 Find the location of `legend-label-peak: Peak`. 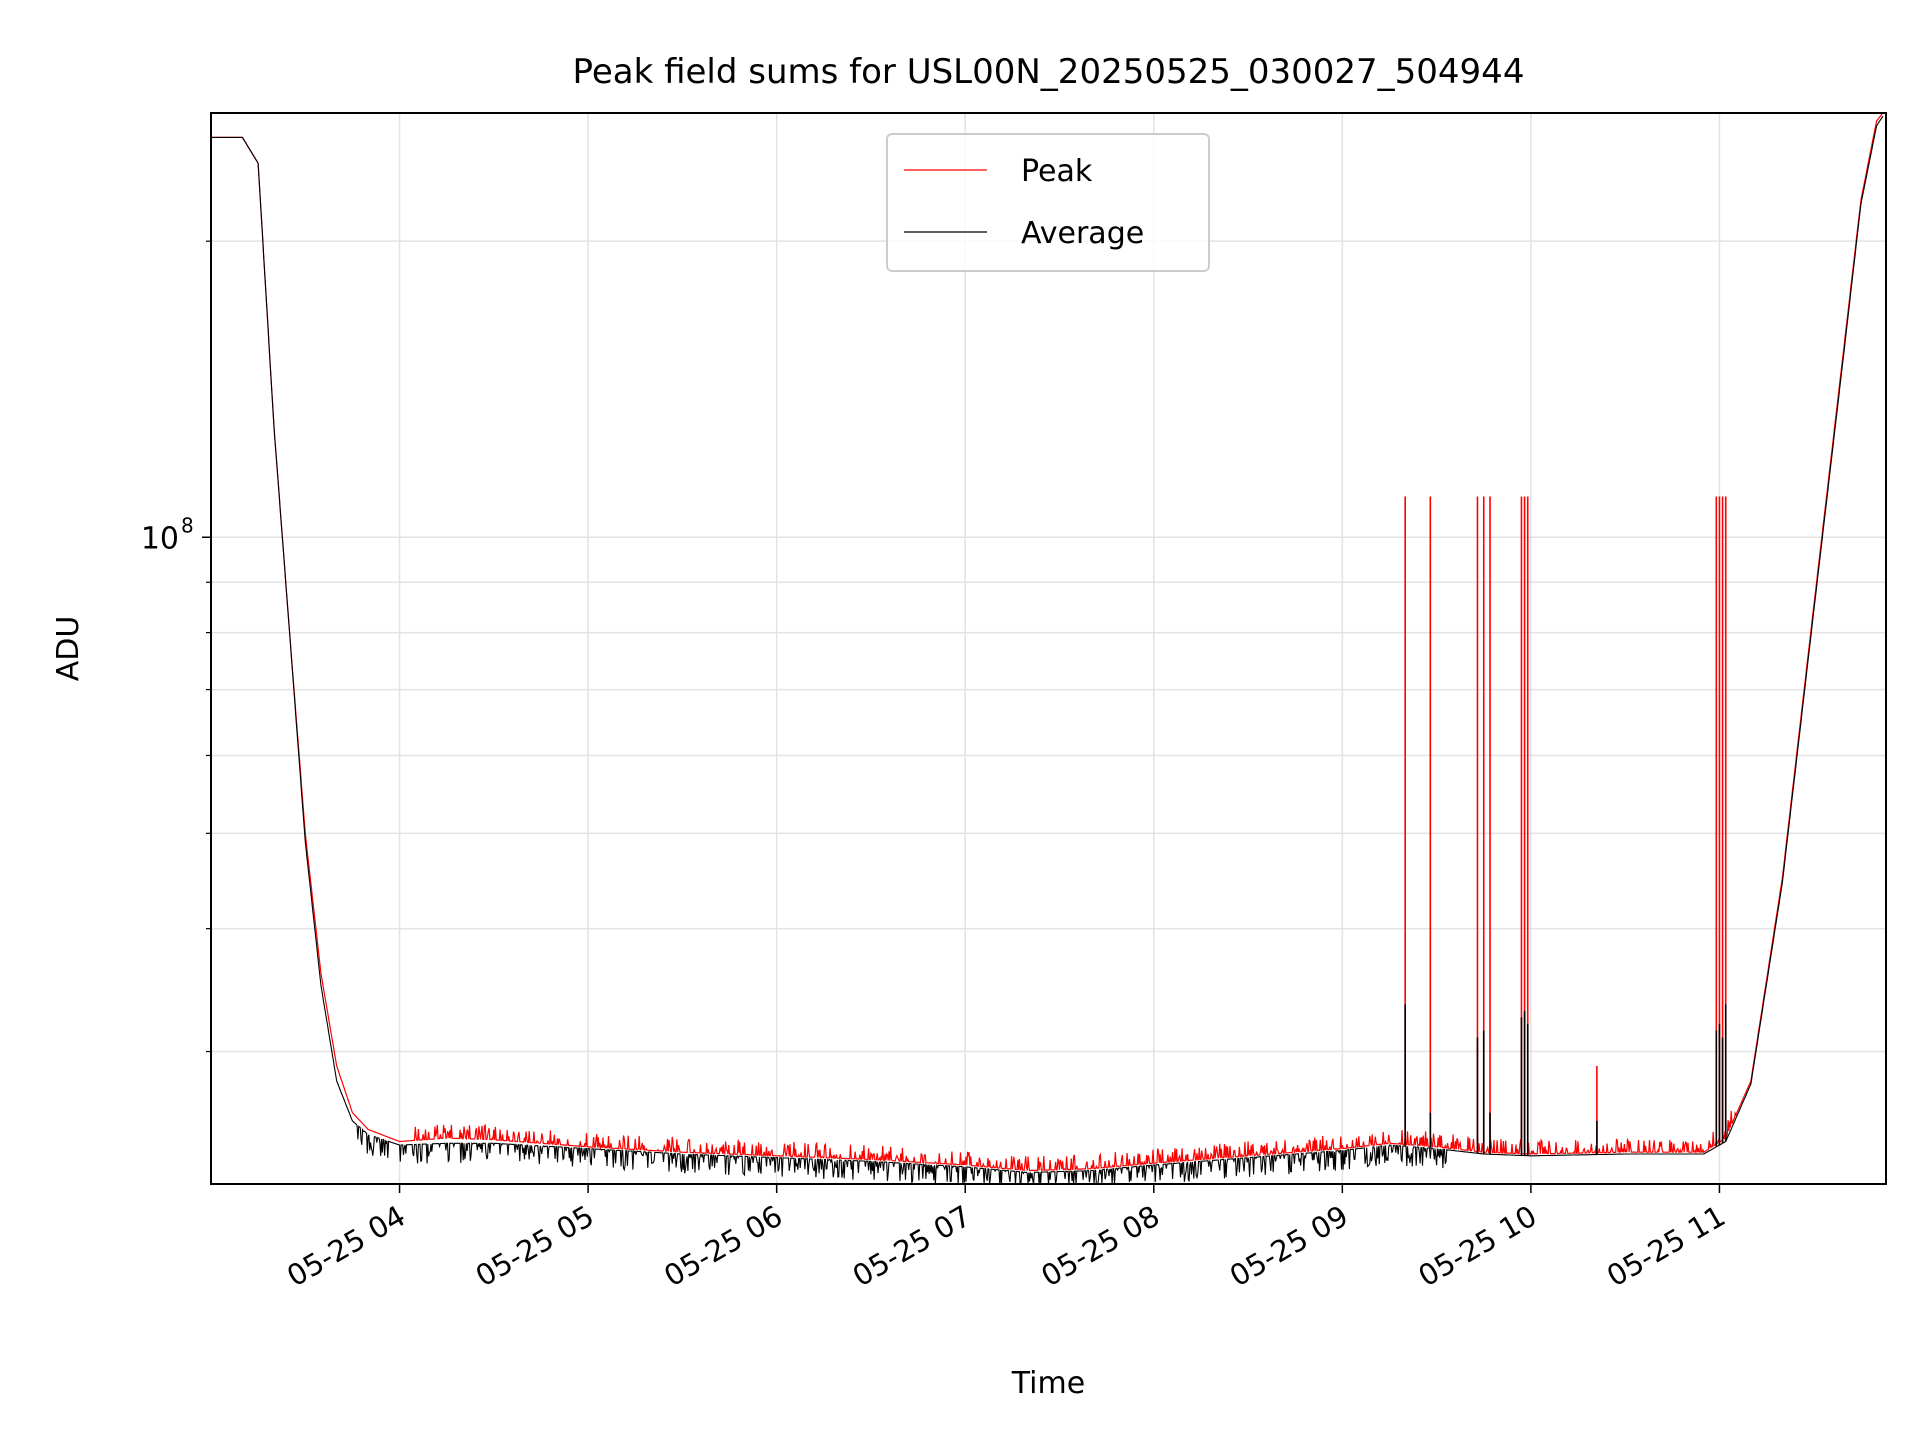

legend-label-peak: Peak is located at coordinates (1057, 171).